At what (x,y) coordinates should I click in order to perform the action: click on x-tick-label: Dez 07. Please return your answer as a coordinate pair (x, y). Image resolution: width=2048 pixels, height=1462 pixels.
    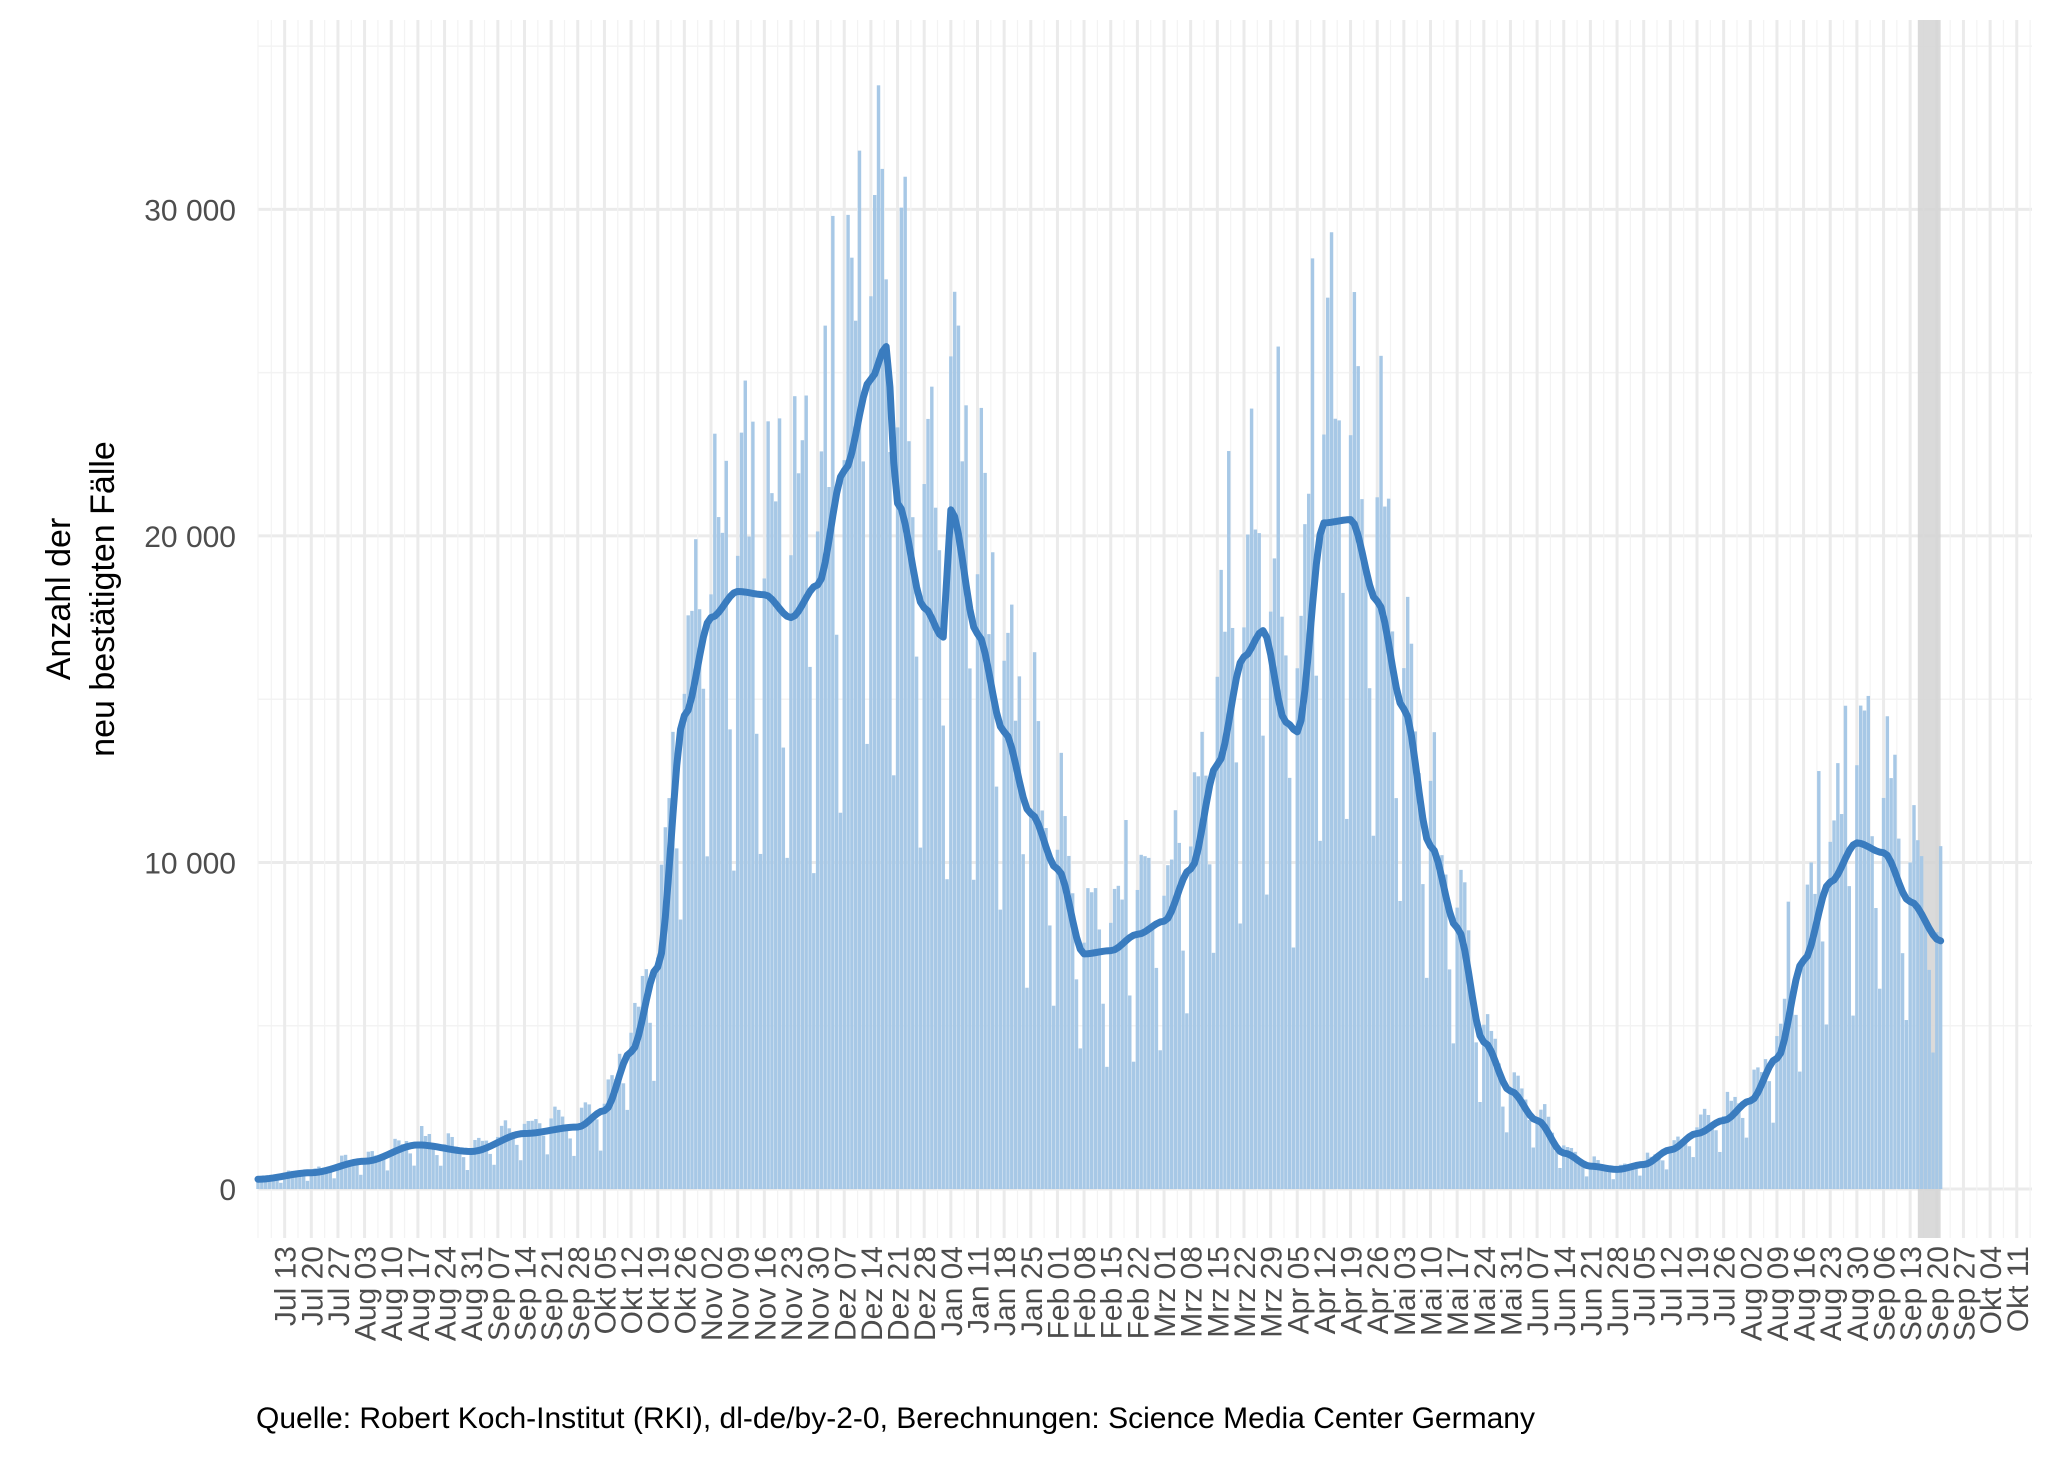
    Looking at the image, I should click on (845, 1293).